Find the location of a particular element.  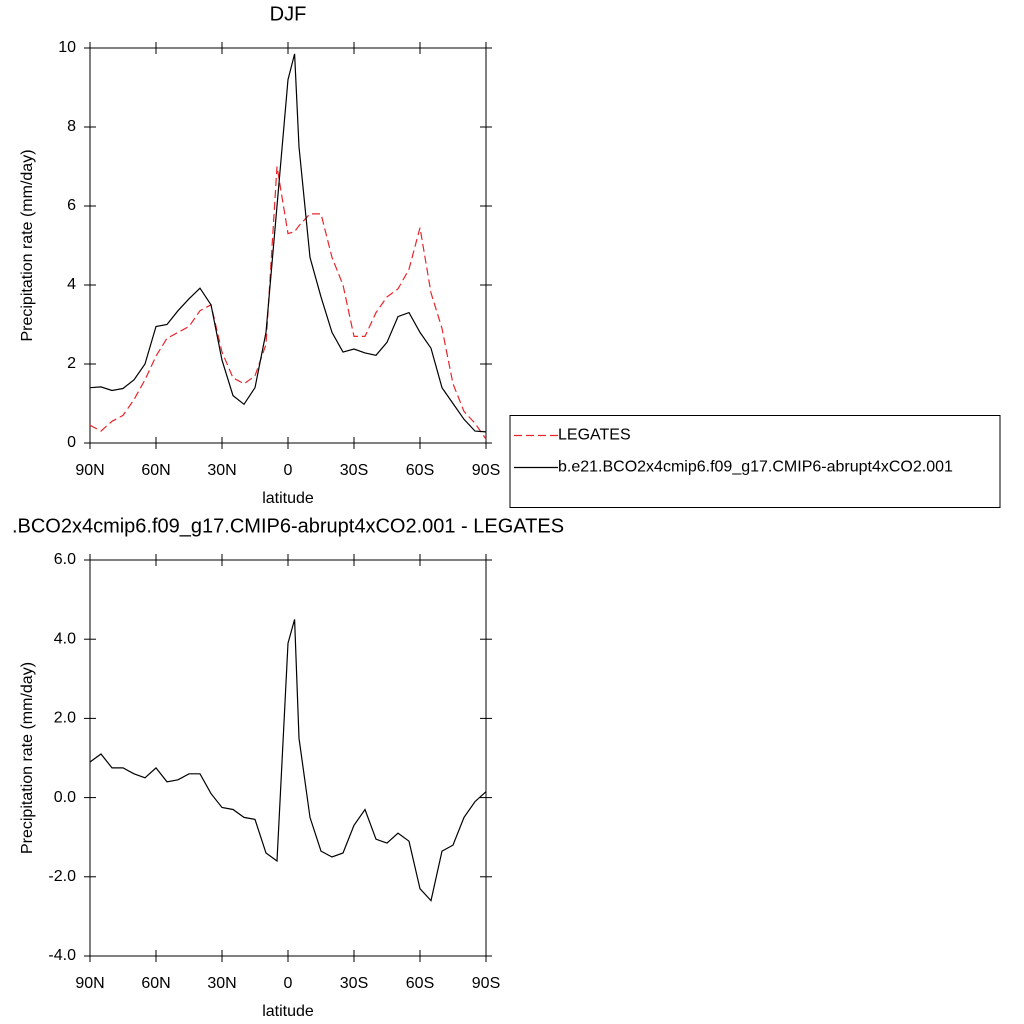

y-tick-label: 6 is located at coordinates (71, 205).